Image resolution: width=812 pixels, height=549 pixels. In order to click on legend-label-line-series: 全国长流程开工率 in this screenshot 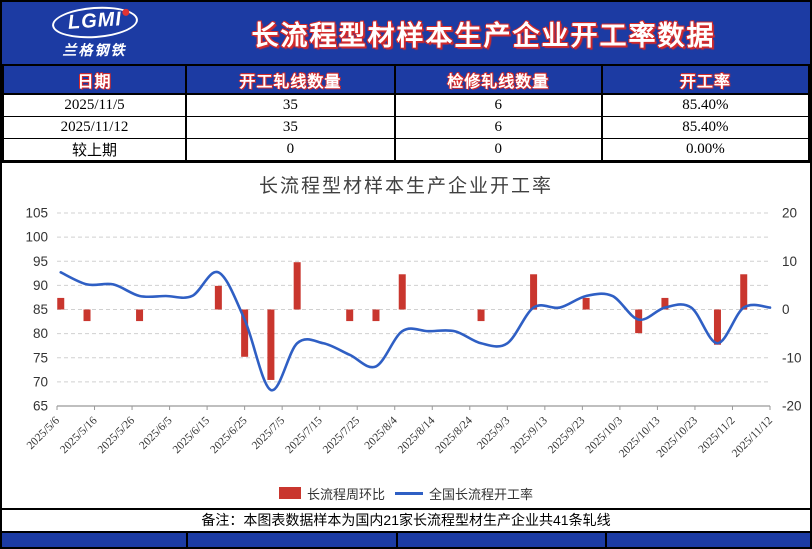, I will do `click(481, 494)`.